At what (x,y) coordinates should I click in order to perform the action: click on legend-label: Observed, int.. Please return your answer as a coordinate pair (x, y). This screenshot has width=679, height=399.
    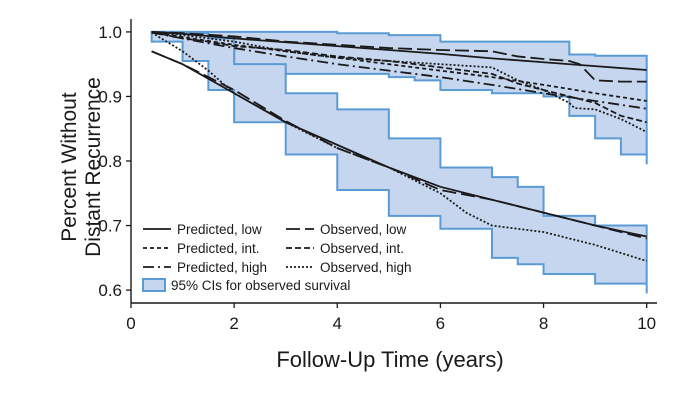
    Looking at the image, I should click on (362, 248).